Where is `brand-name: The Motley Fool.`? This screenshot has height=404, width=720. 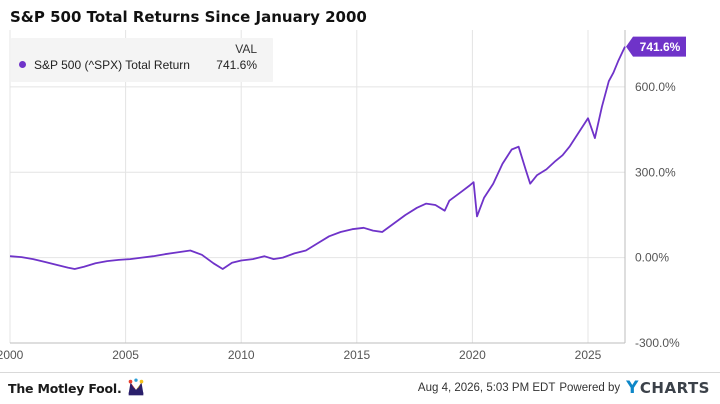 brand-name: The Motley Fool. is located at coordinates (65, 388).